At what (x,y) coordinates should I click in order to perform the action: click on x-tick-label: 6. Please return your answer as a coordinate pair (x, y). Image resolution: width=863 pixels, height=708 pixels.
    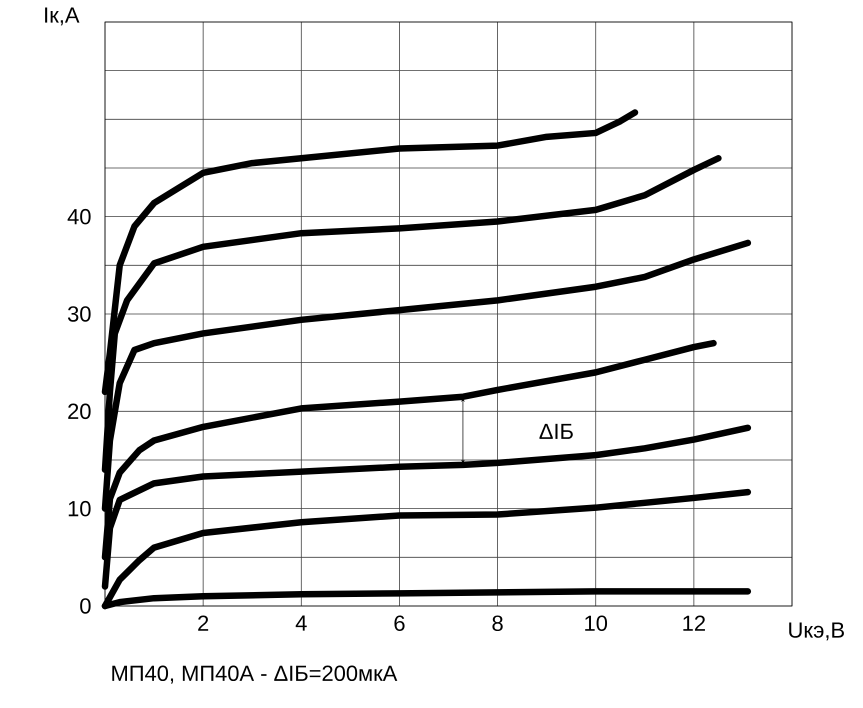
    Looking at the image, I should click on (399, 623).